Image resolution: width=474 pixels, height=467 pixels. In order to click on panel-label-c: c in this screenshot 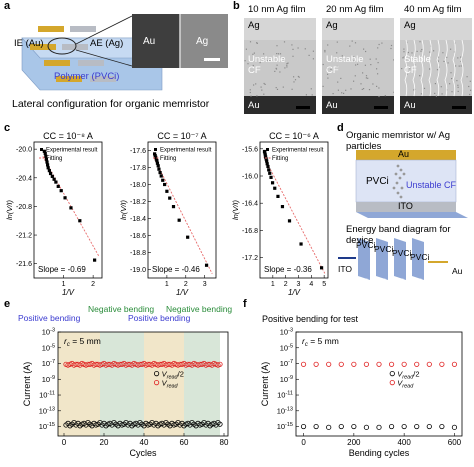, I will do `click(7, 128)`.